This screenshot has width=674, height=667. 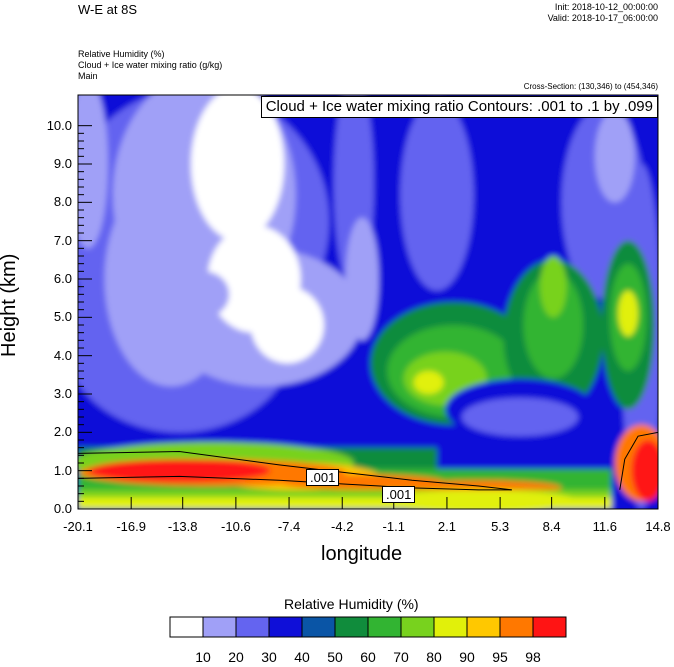 What do you see at coordinates (182, 526) in the screenshot?
I see `x-tick-label: -13.8` at bounding box center [182, 526].